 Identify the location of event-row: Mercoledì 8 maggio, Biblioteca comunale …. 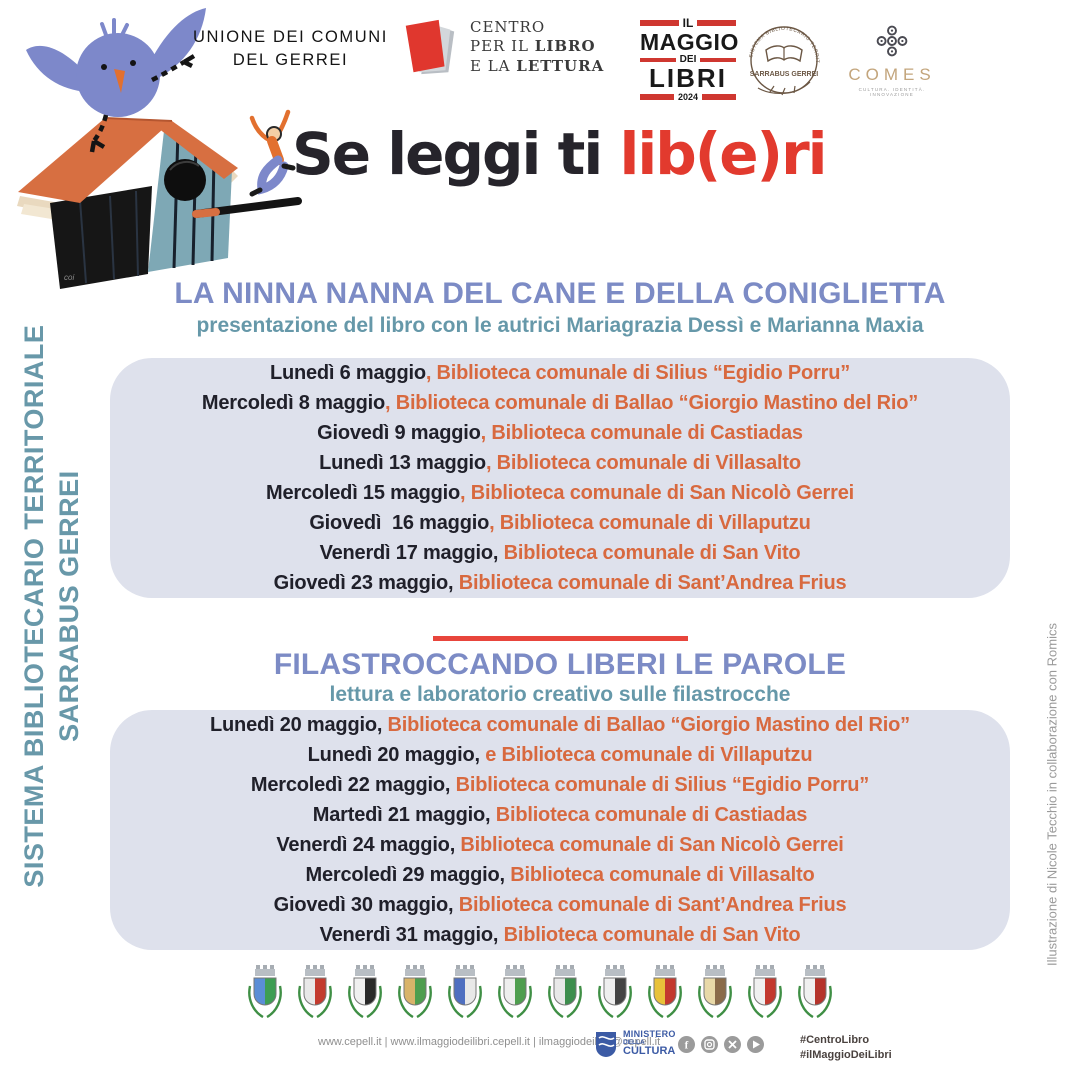
(560, 403).